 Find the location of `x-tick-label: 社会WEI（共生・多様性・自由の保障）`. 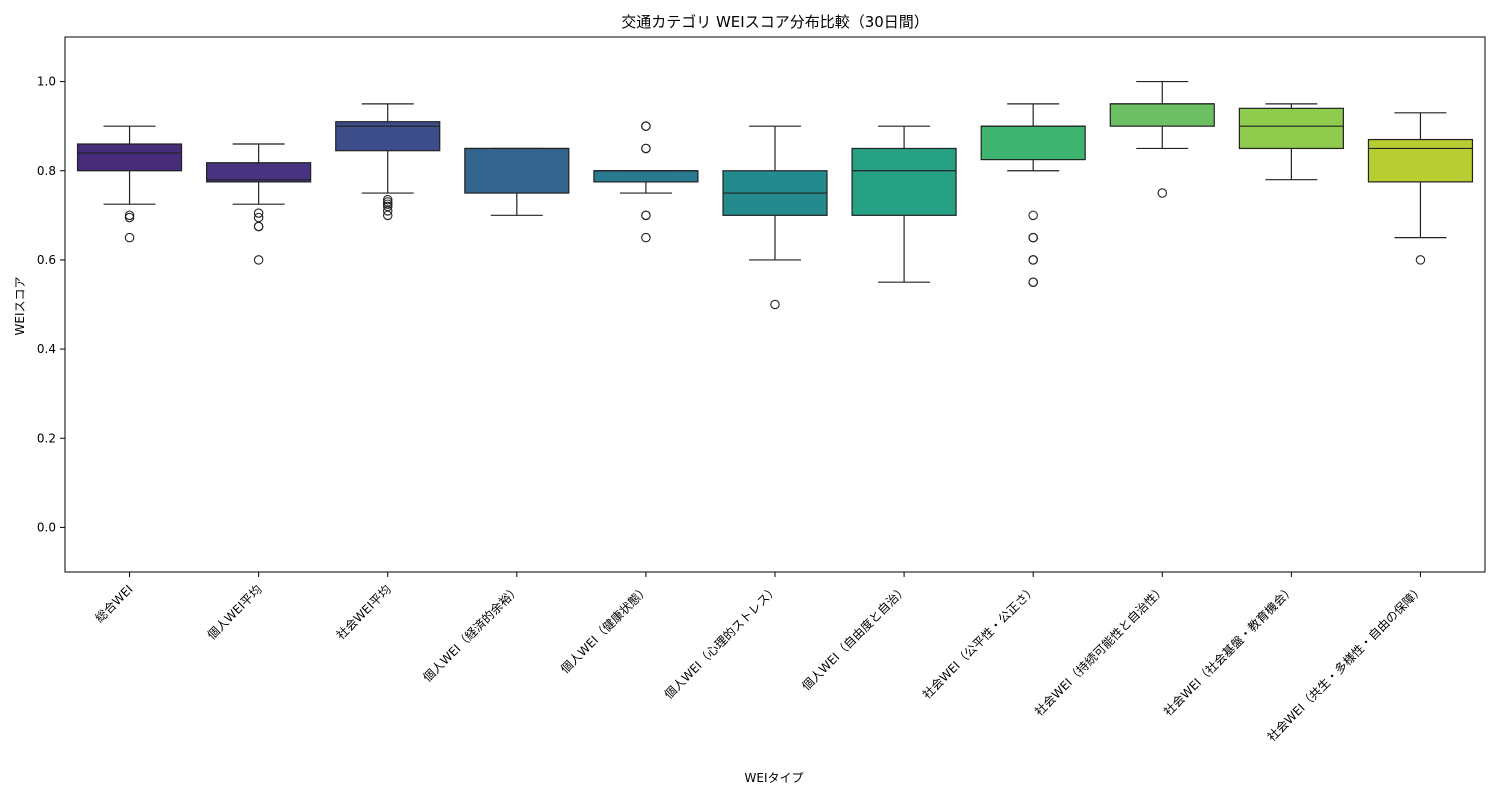

x-tick-label: 社会WEI（共生・多様性・自由の保障） is located at coordinates (1345, 663).